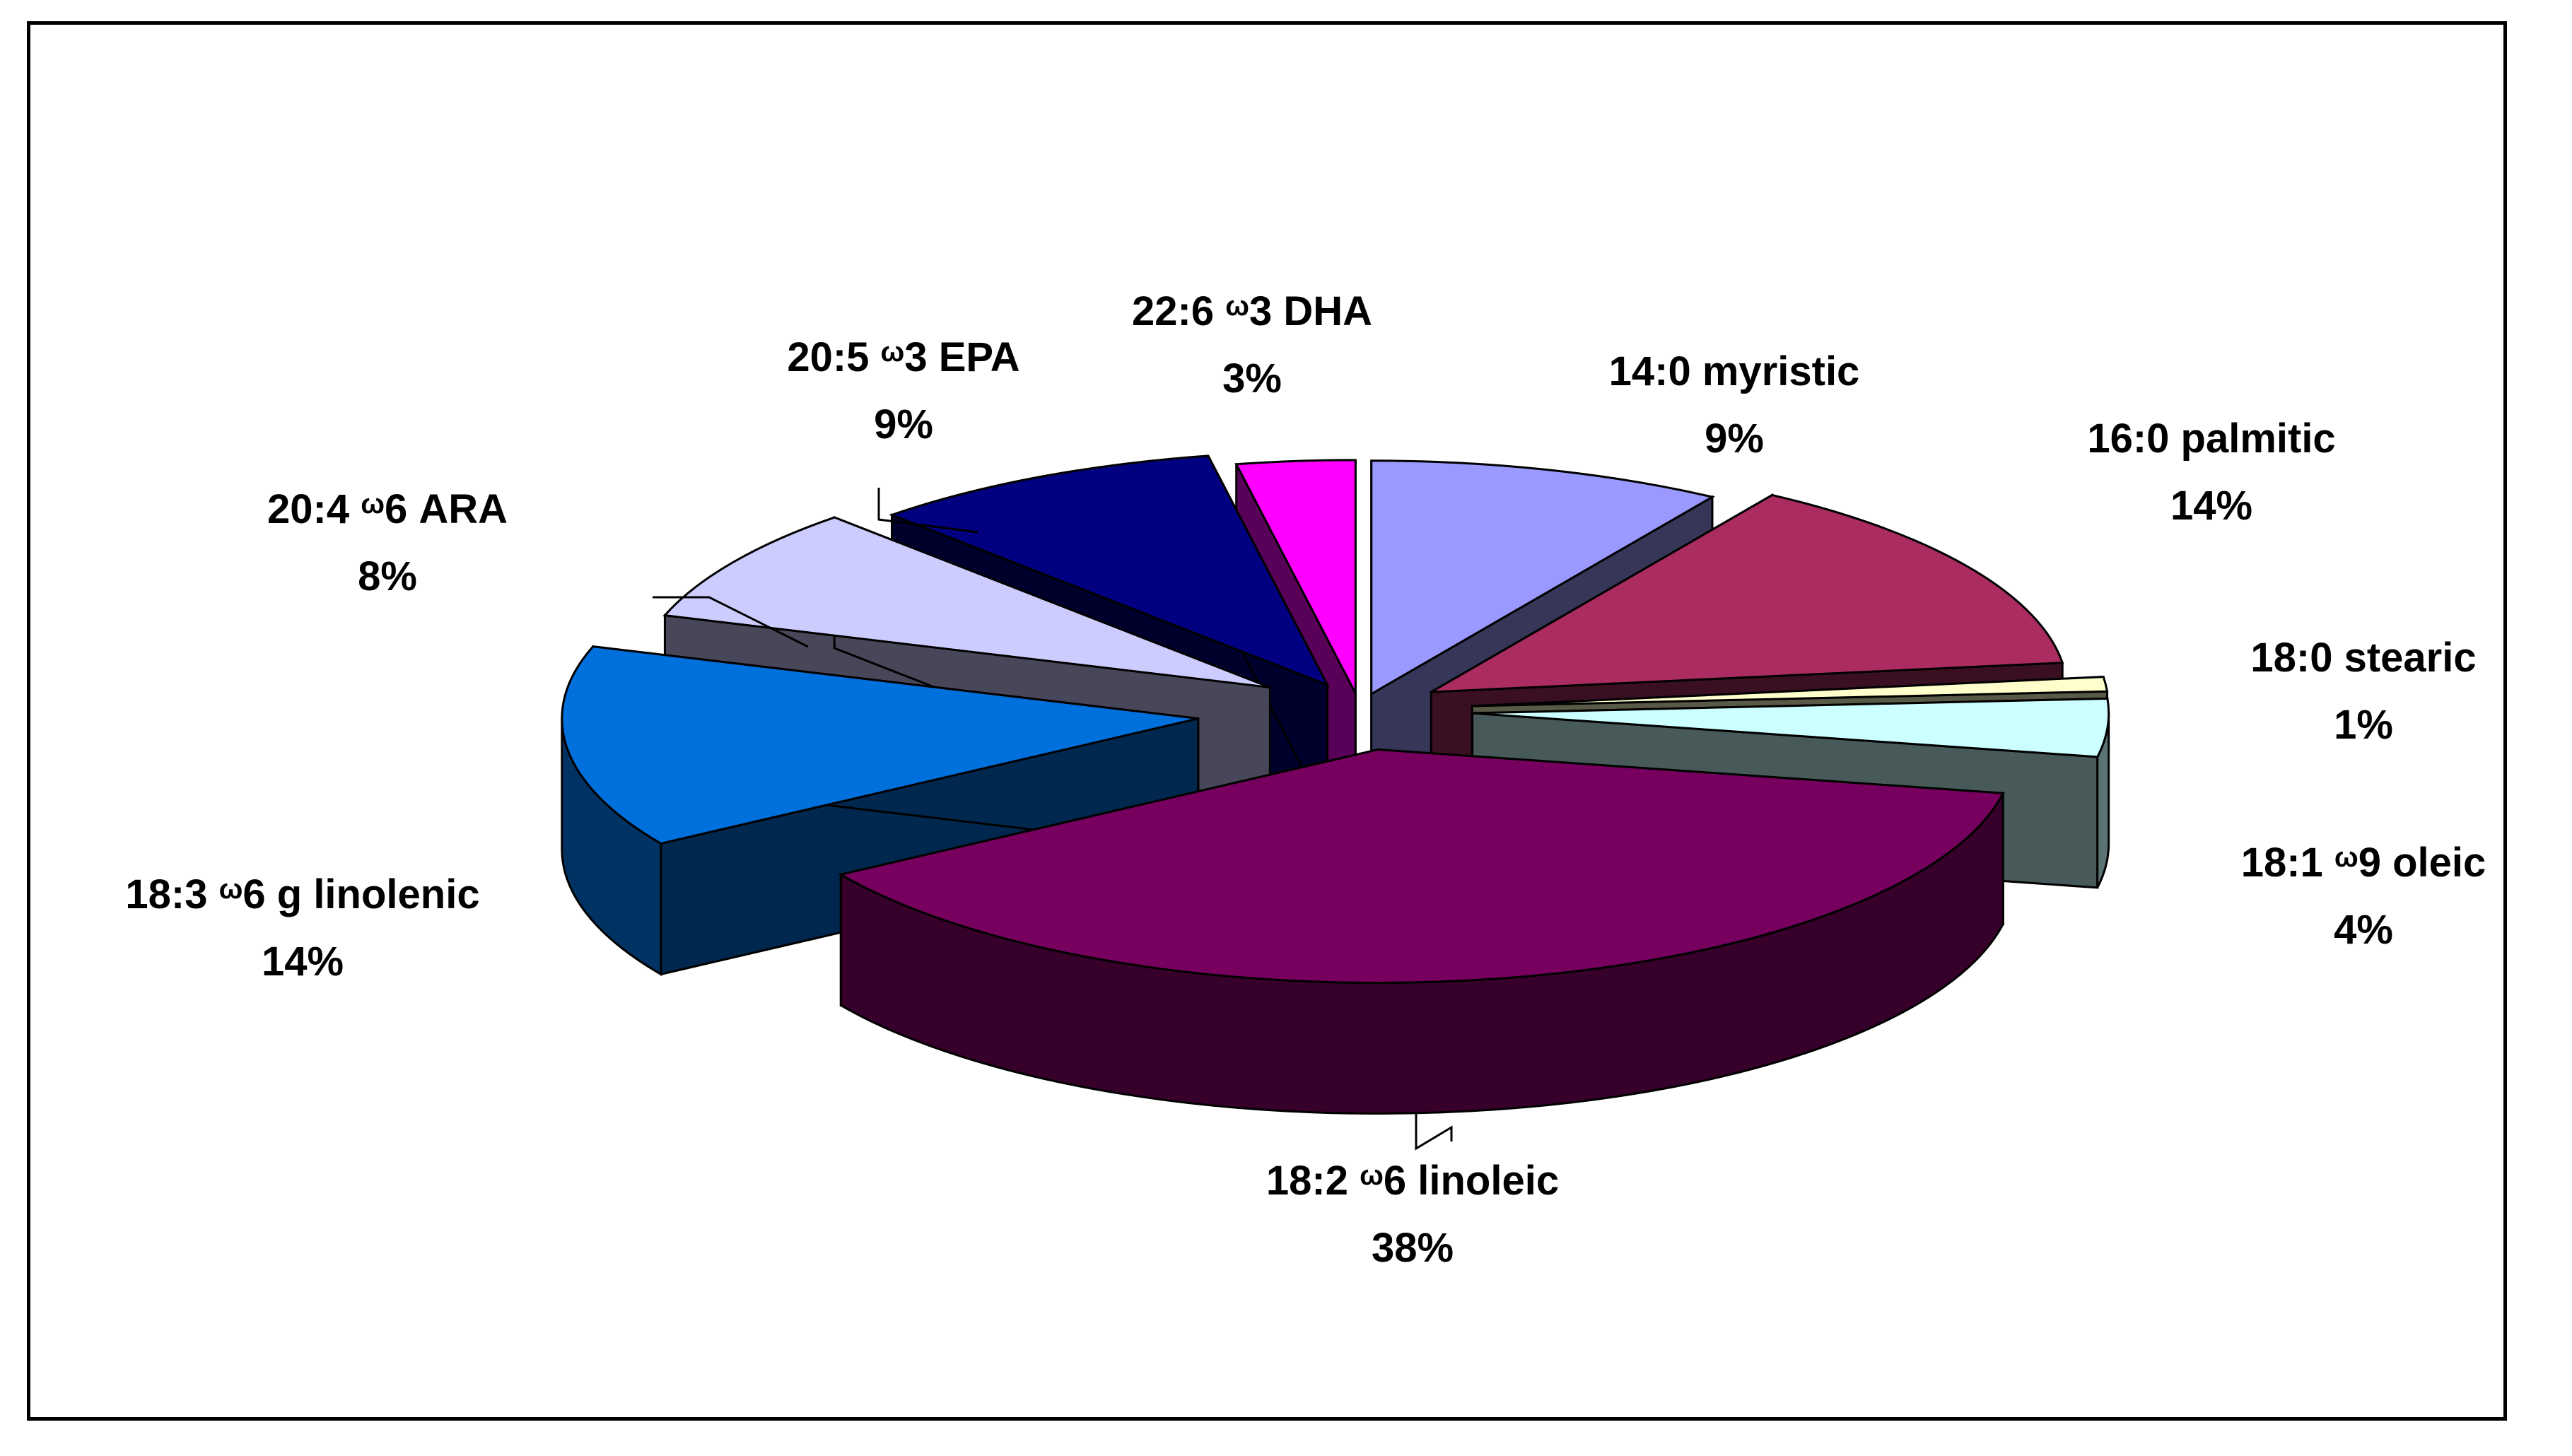  I want to click on slice-label-suffix: stearic, so click(2410, 658).